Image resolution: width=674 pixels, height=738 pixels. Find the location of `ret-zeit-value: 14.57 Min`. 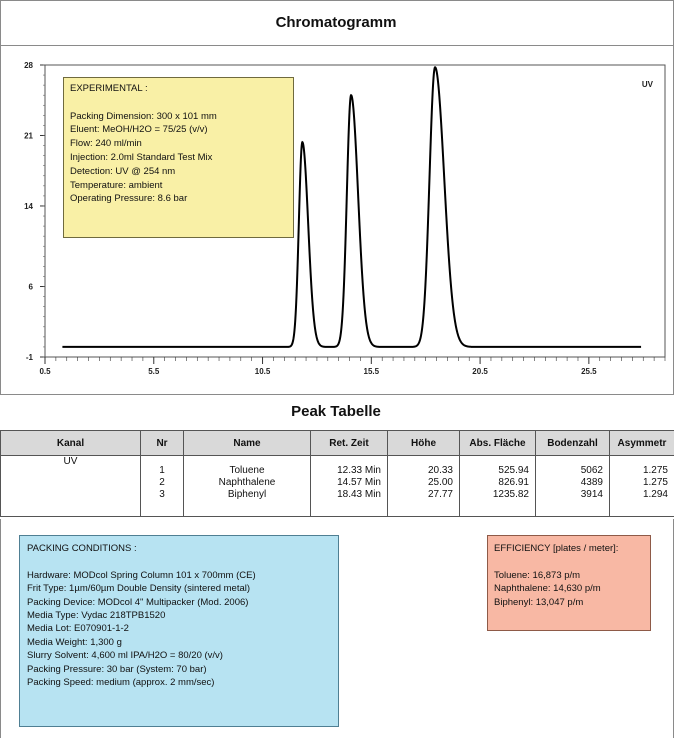

ret-zeit-value: 14.57 Min is located at coordinates (359, 482).